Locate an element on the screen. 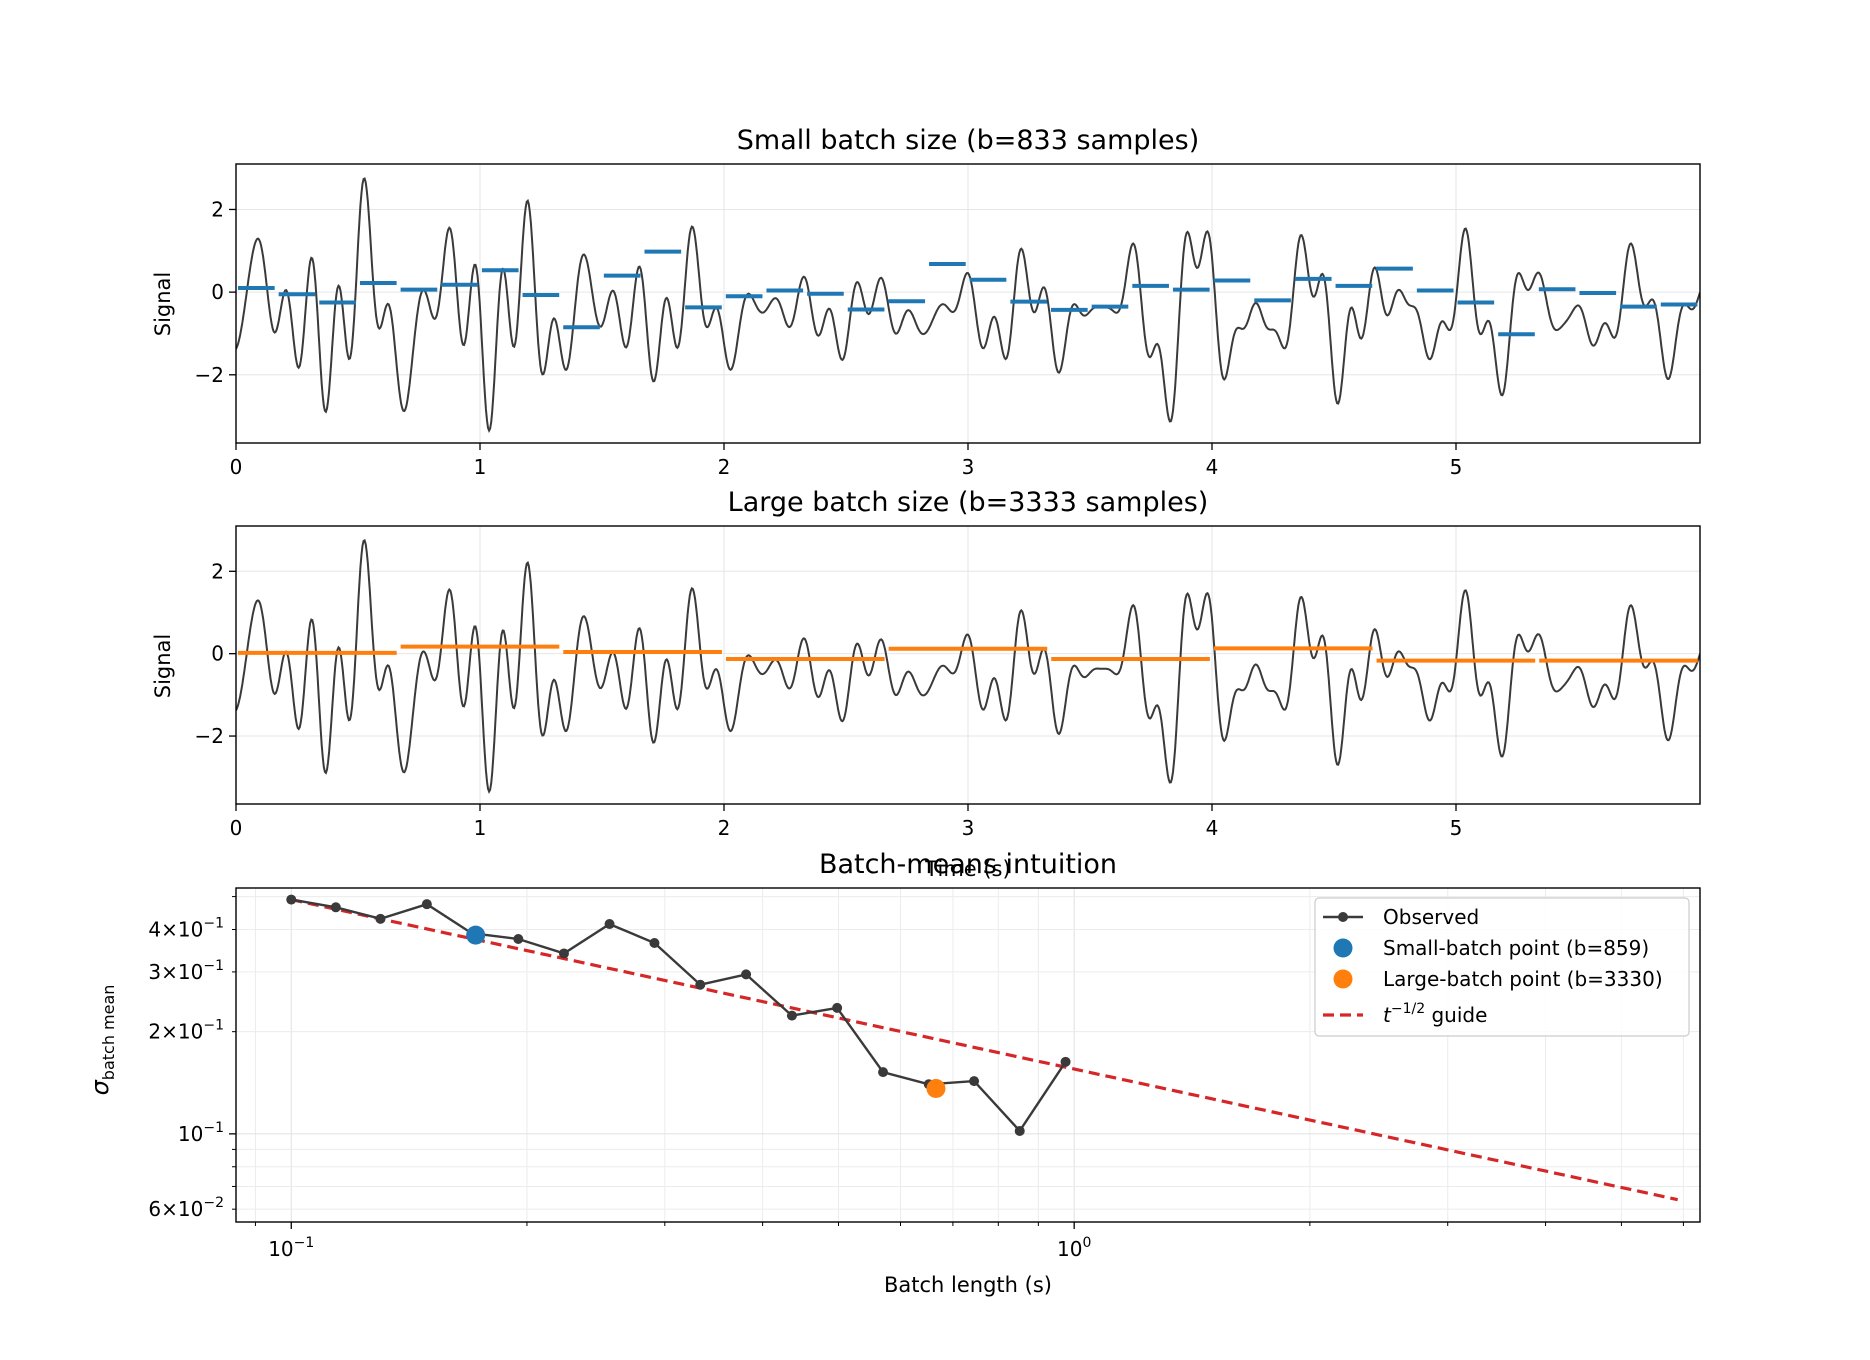 This screenshot has width=1870, height=1360. small-batch-plot is located at coordinates (968, 305).